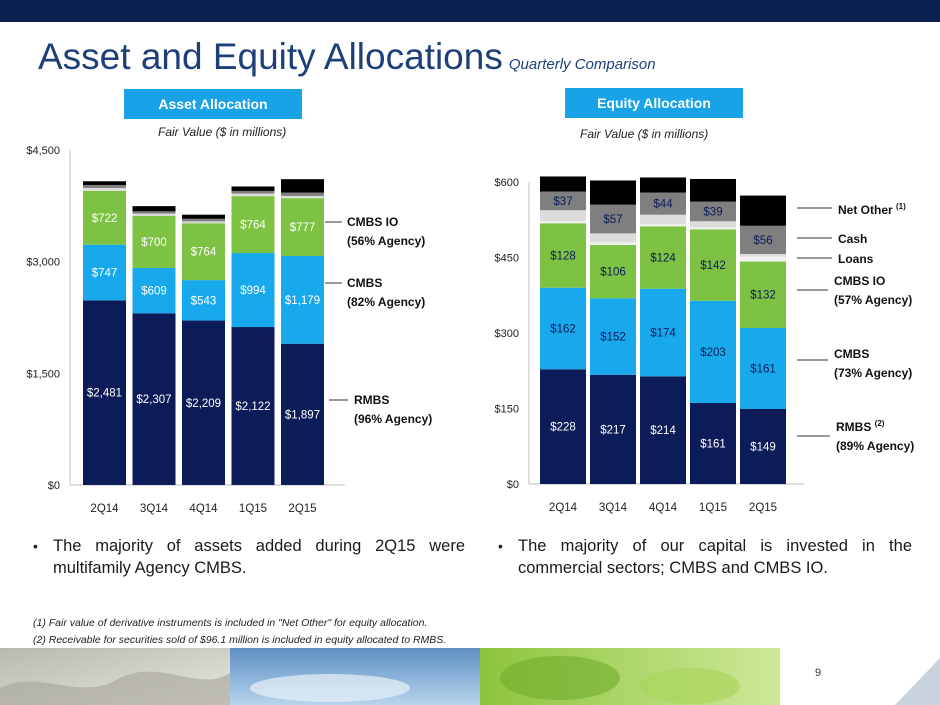 Image resolution: width=940 pixels, height=705 pixels. I want to click on legend-sublabel: (89% Agency), so click(875, 446).